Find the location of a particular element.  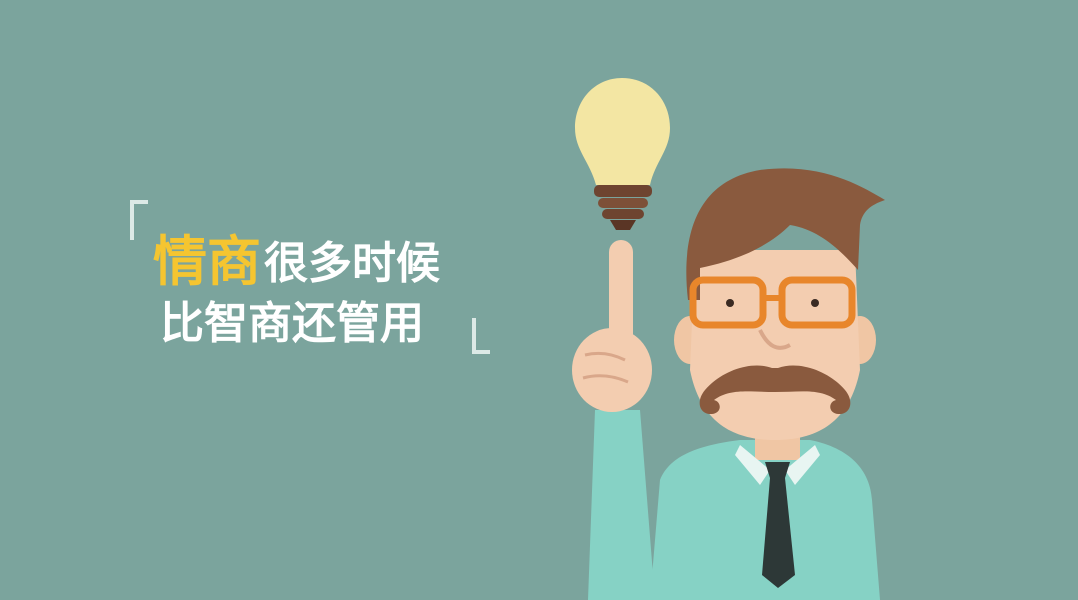

bracket-open is located at coordinates (139, 220).